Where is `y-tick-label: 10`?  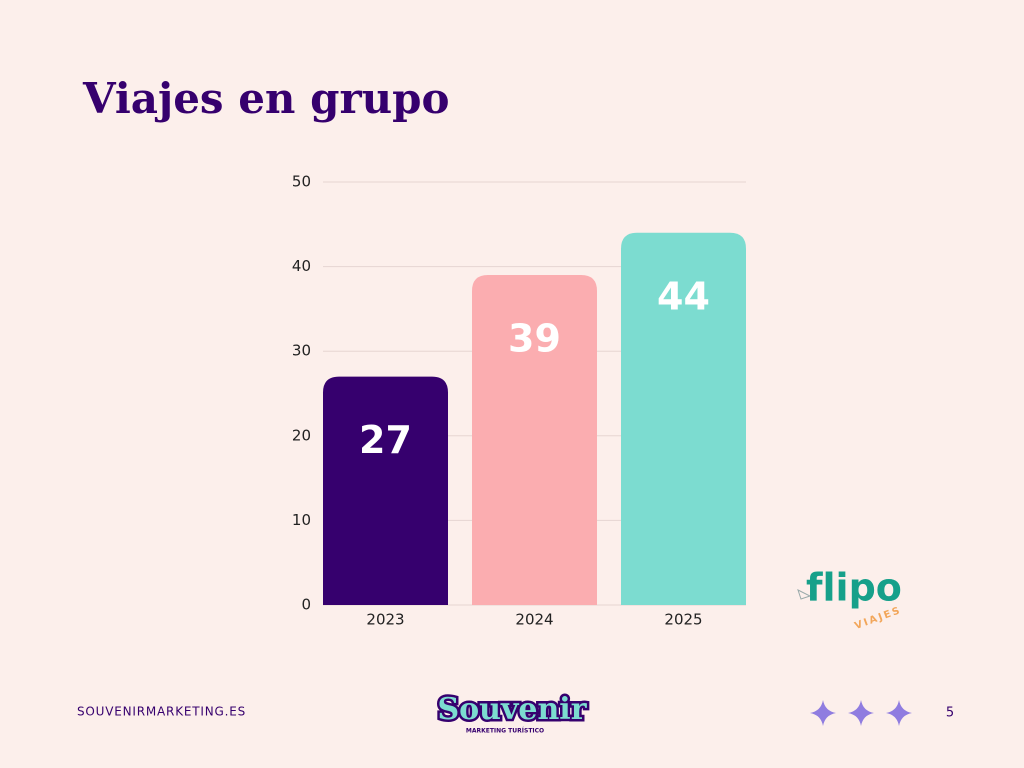 y-tick-label: 10 is located at coordinates (301, 520).